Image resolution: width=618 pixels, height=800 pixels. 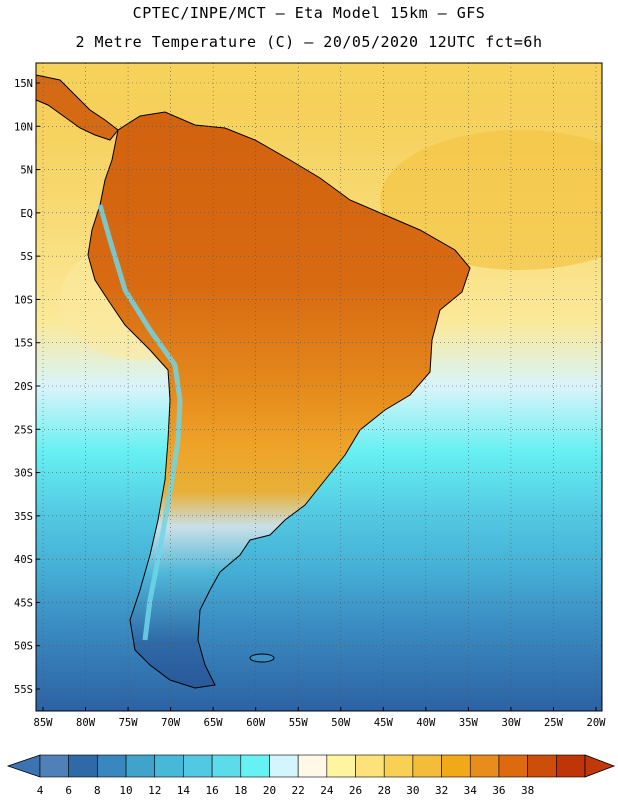 What do you see at coordinates (309, 13) in the screenshot?
I see `chart-title-line1: CPTEC/INPE/MCT – Eta Model 15km – GFS` at bounding box center [309, 13].